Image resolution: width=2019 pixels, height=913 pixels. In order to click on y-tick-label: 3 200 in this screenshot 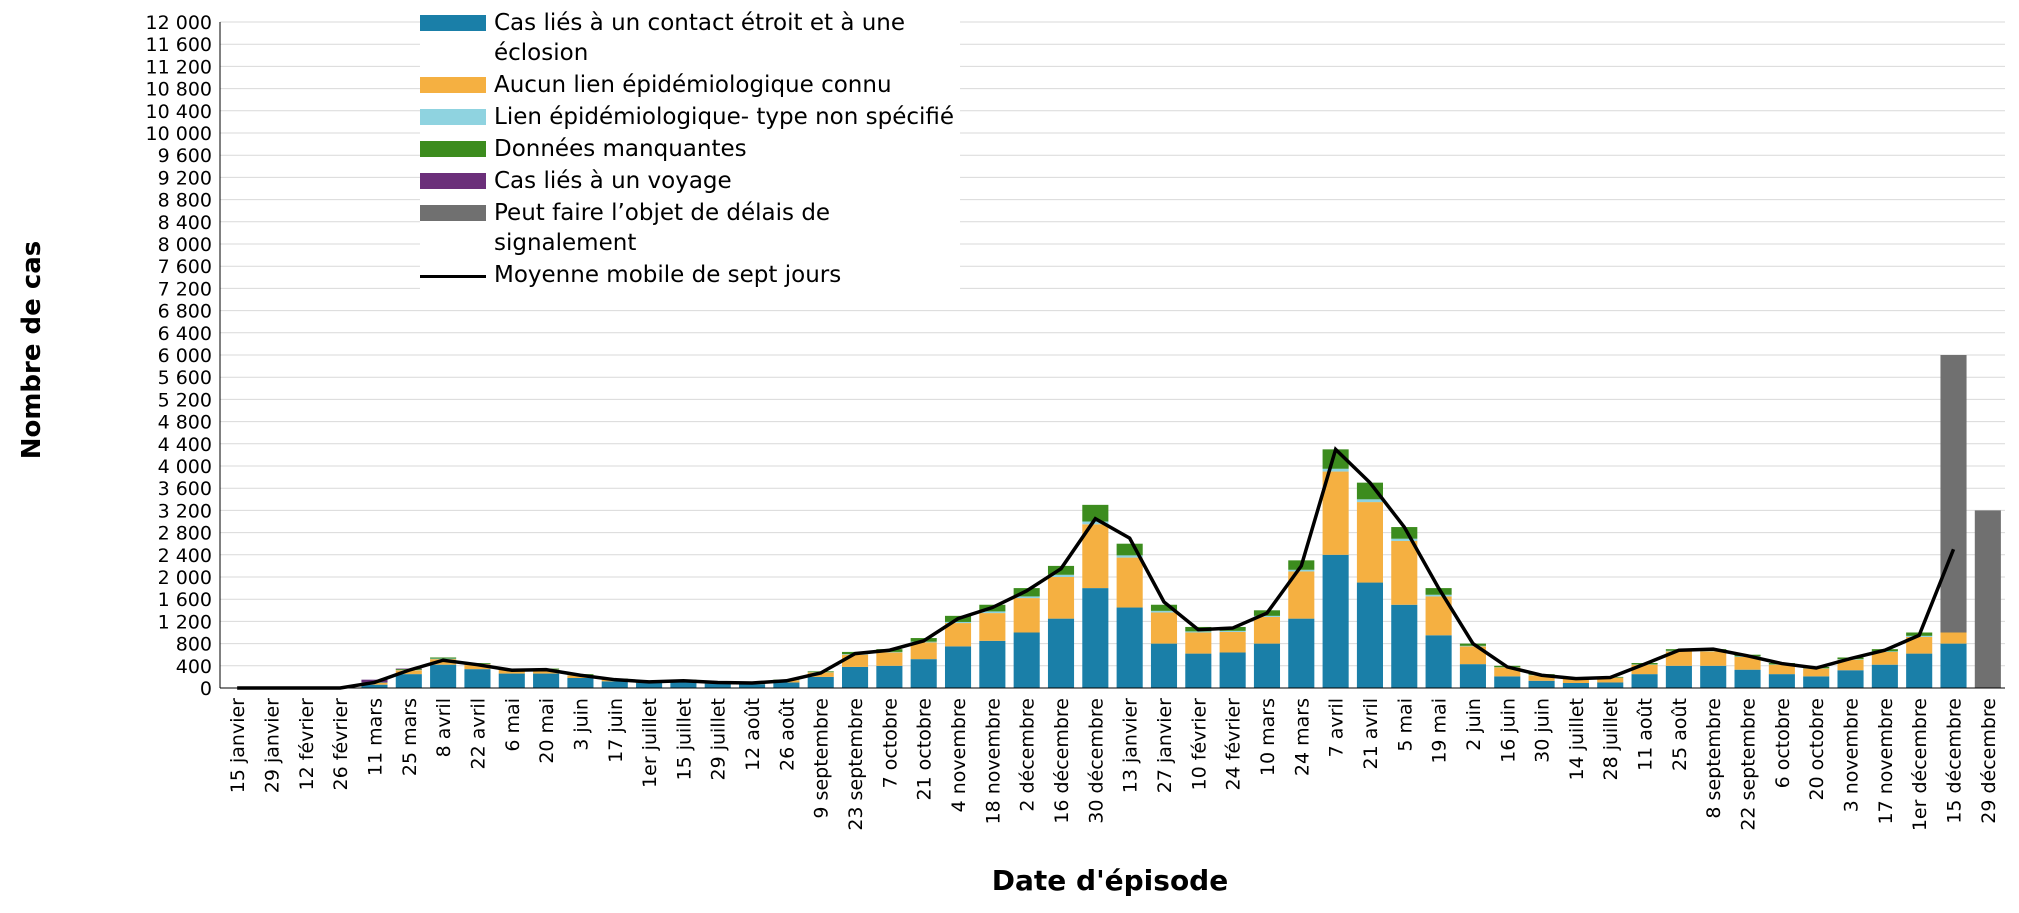, I will do `click(185, 511)`.